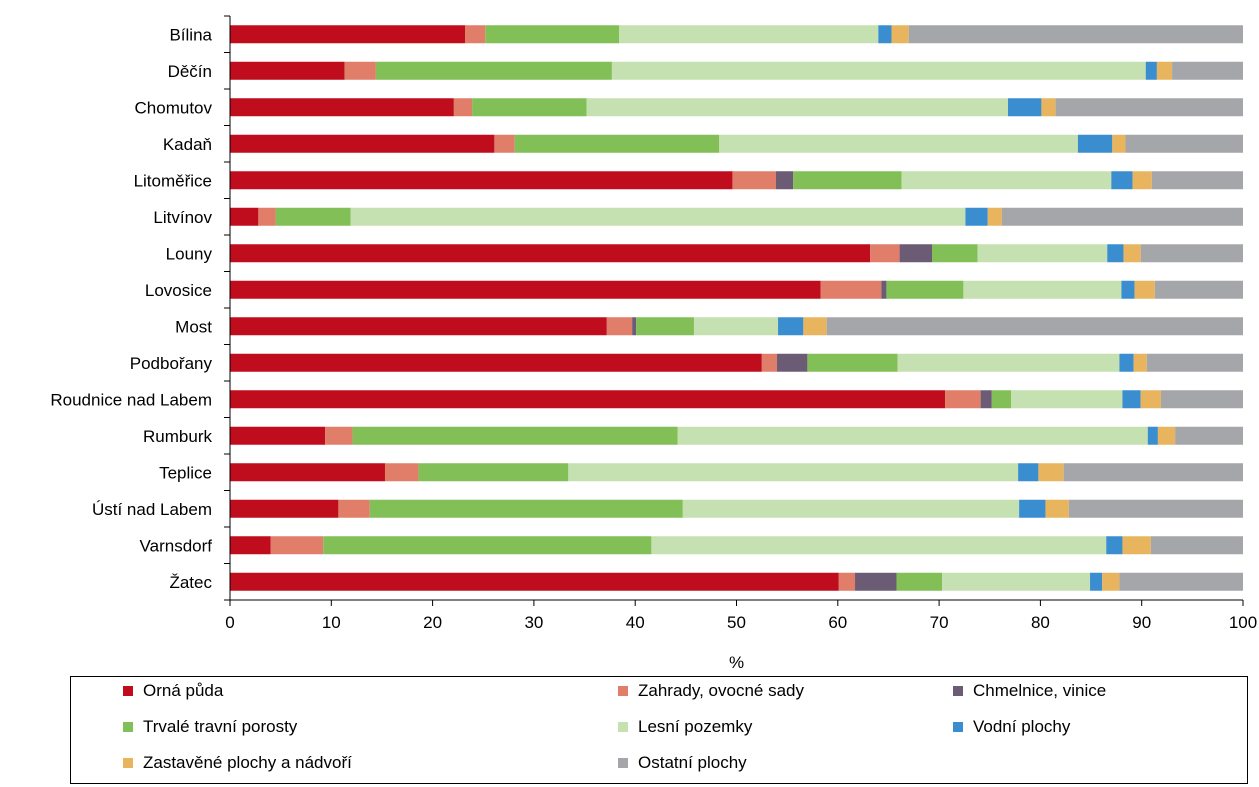 Image resolution: width=1259 pixels, height=787 pixels. What do you see at coordinates (182, 217) in the screenshot?
I see `category-label: Litvínov` at bounding box center [182, 217].